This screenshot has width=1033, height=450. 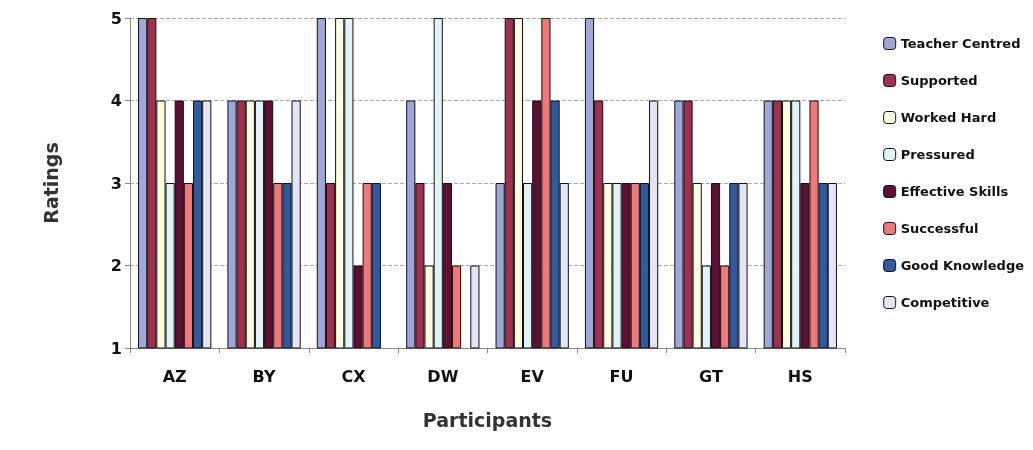 What do you see at coordinates (954, 191) in the screenshot?
I see `legend-label: Effective Skills` at bounding box center [954, 191].